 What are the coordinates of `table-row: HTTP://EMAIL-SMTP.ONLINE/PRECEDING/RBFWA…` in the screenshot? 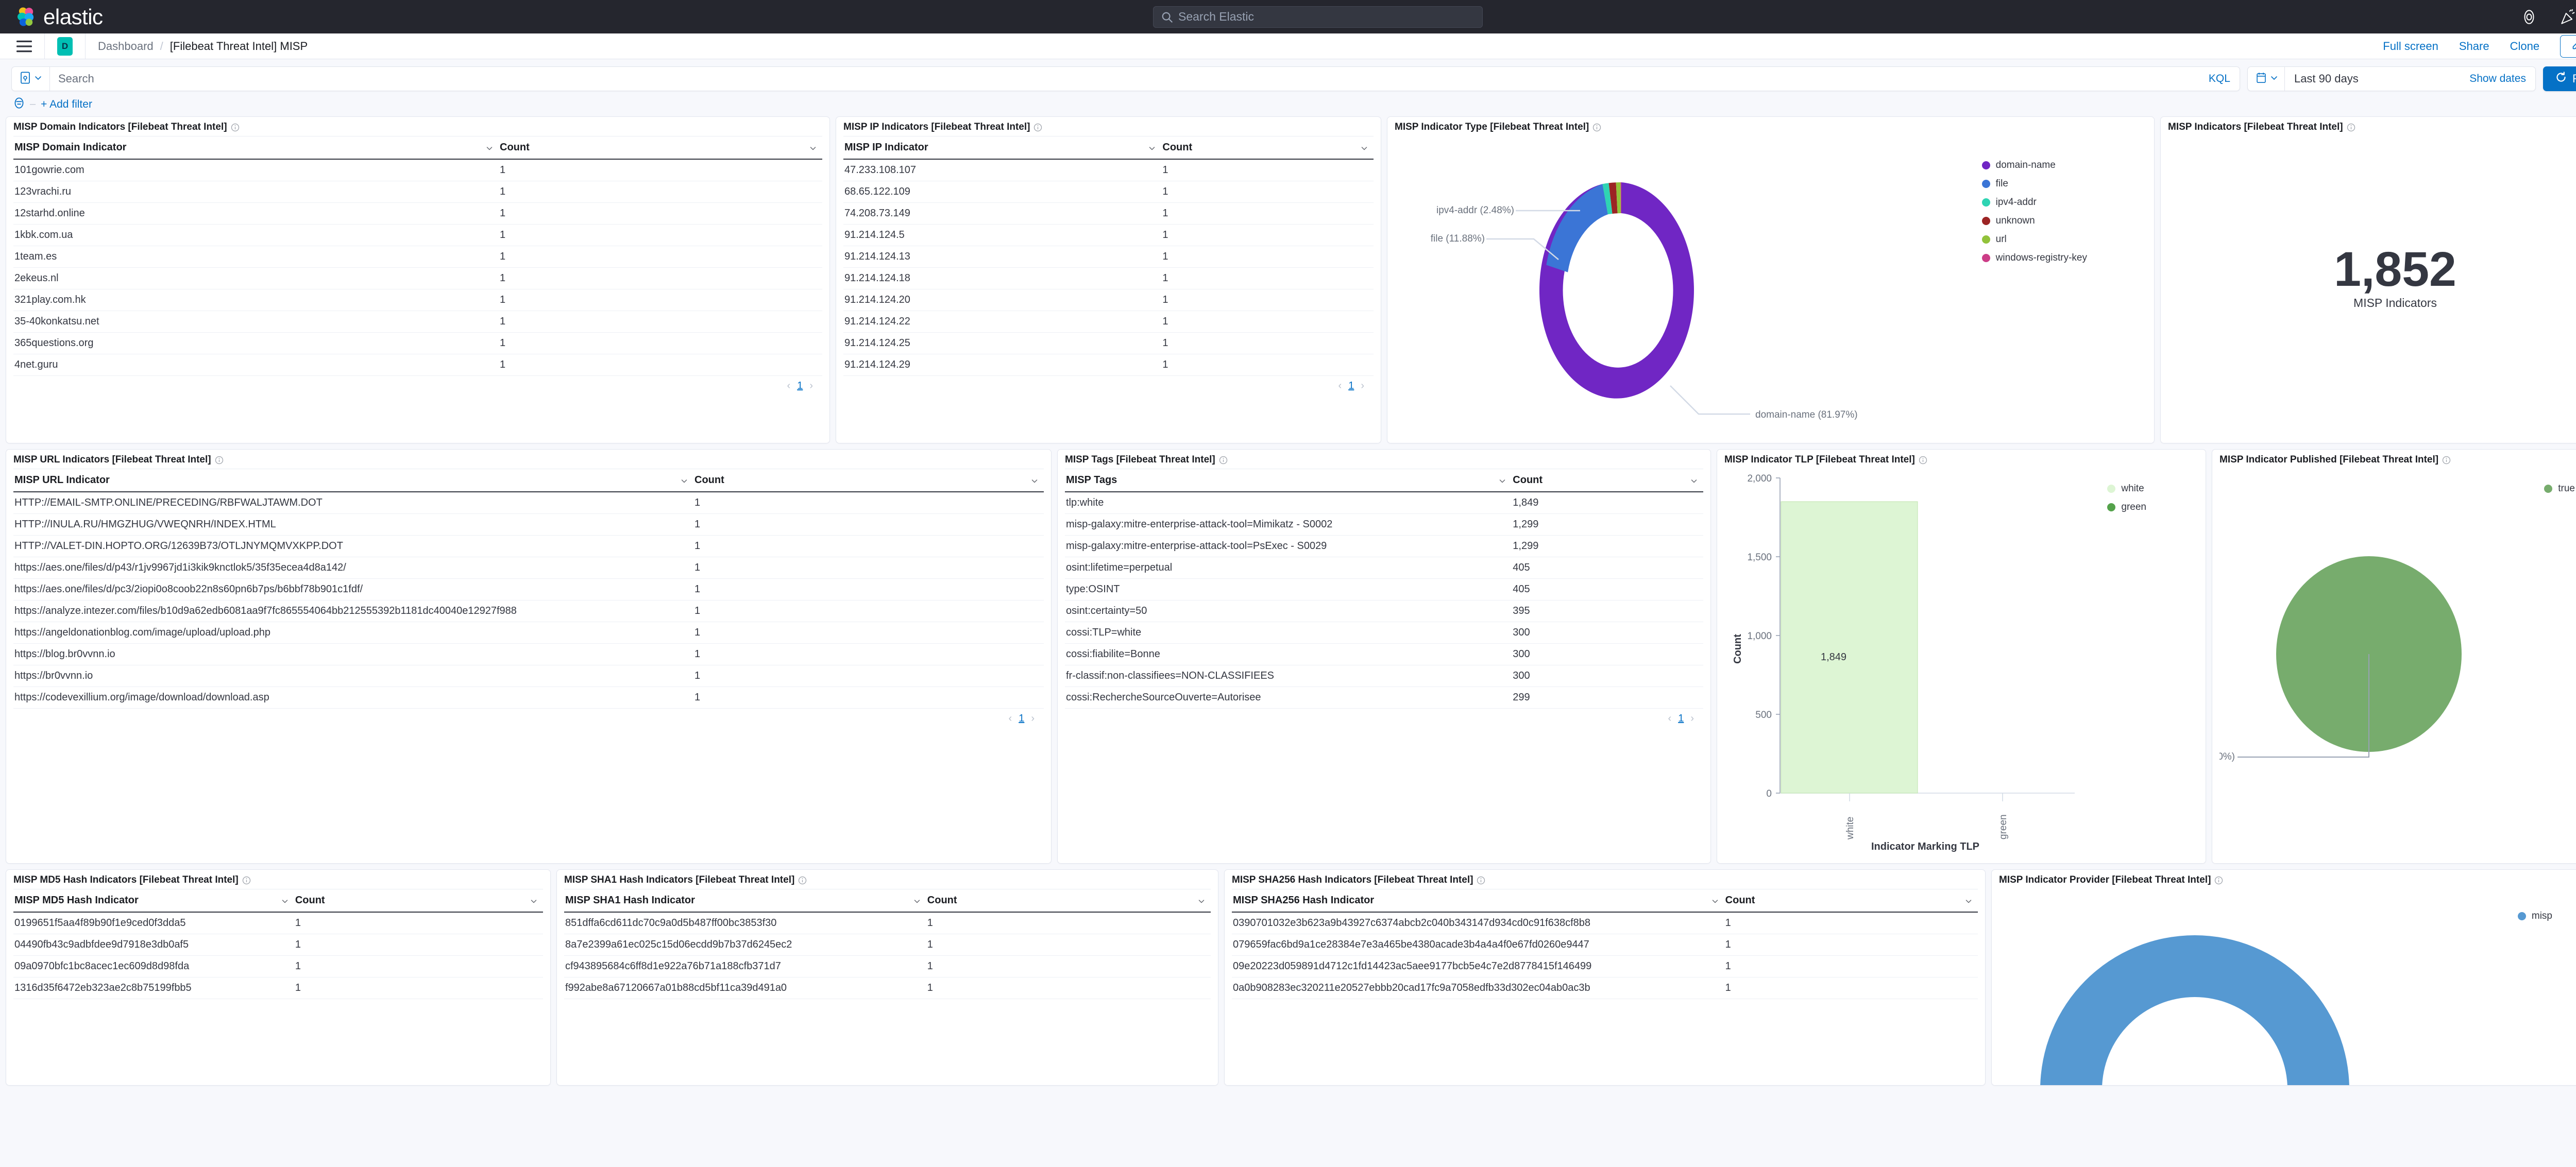 It's located at (529, 503).